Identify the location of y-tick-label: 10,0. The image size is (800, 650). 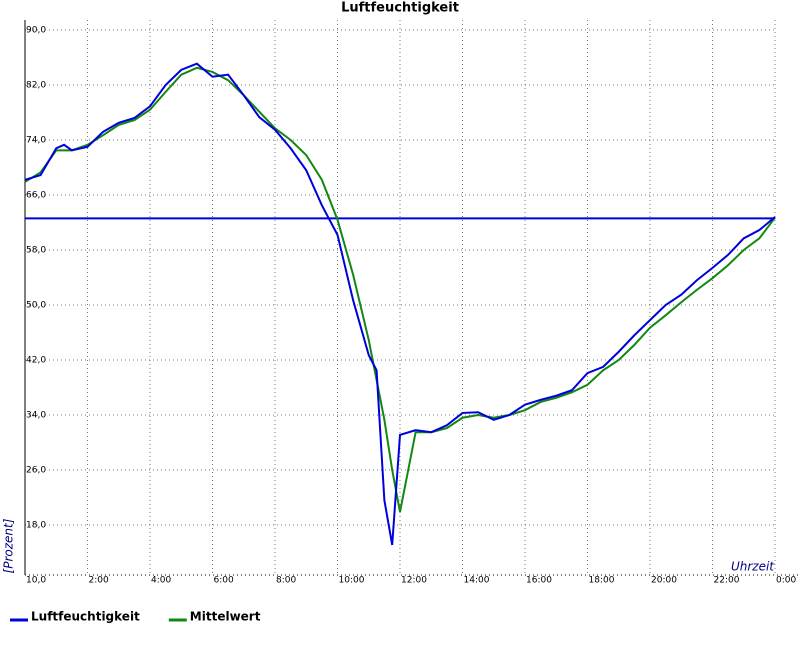
(36, 581).